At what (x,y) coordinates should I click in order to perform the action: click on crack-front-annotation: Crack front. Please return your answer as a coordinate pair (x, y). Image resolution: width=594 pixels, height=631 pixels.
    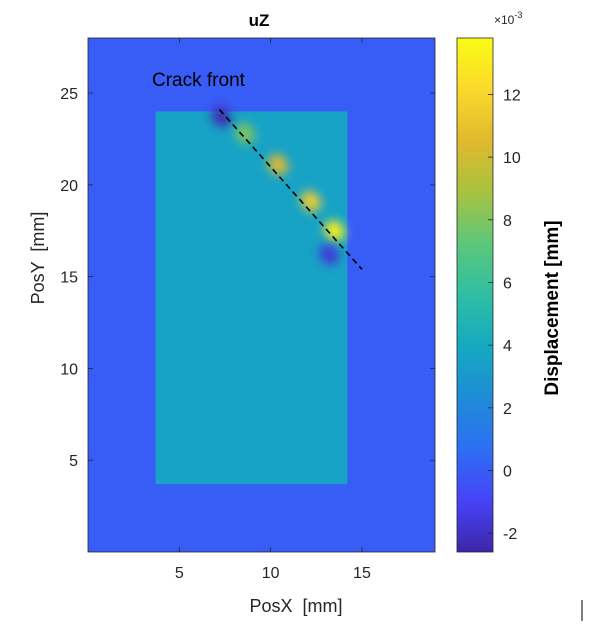
    Looking at the image, I should click on (199, 80).